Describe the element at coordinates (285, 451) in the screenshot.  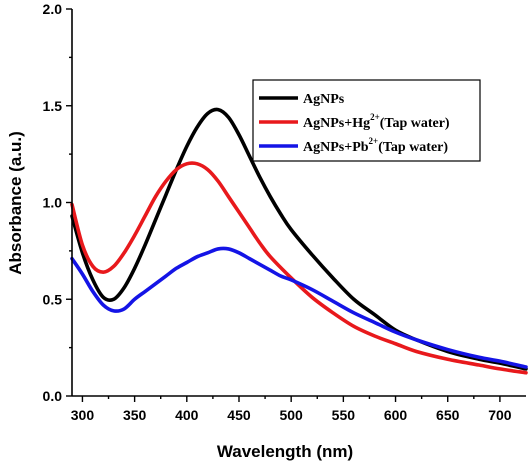
I see `x-axis-title: Wavelength (nm)` at that location.